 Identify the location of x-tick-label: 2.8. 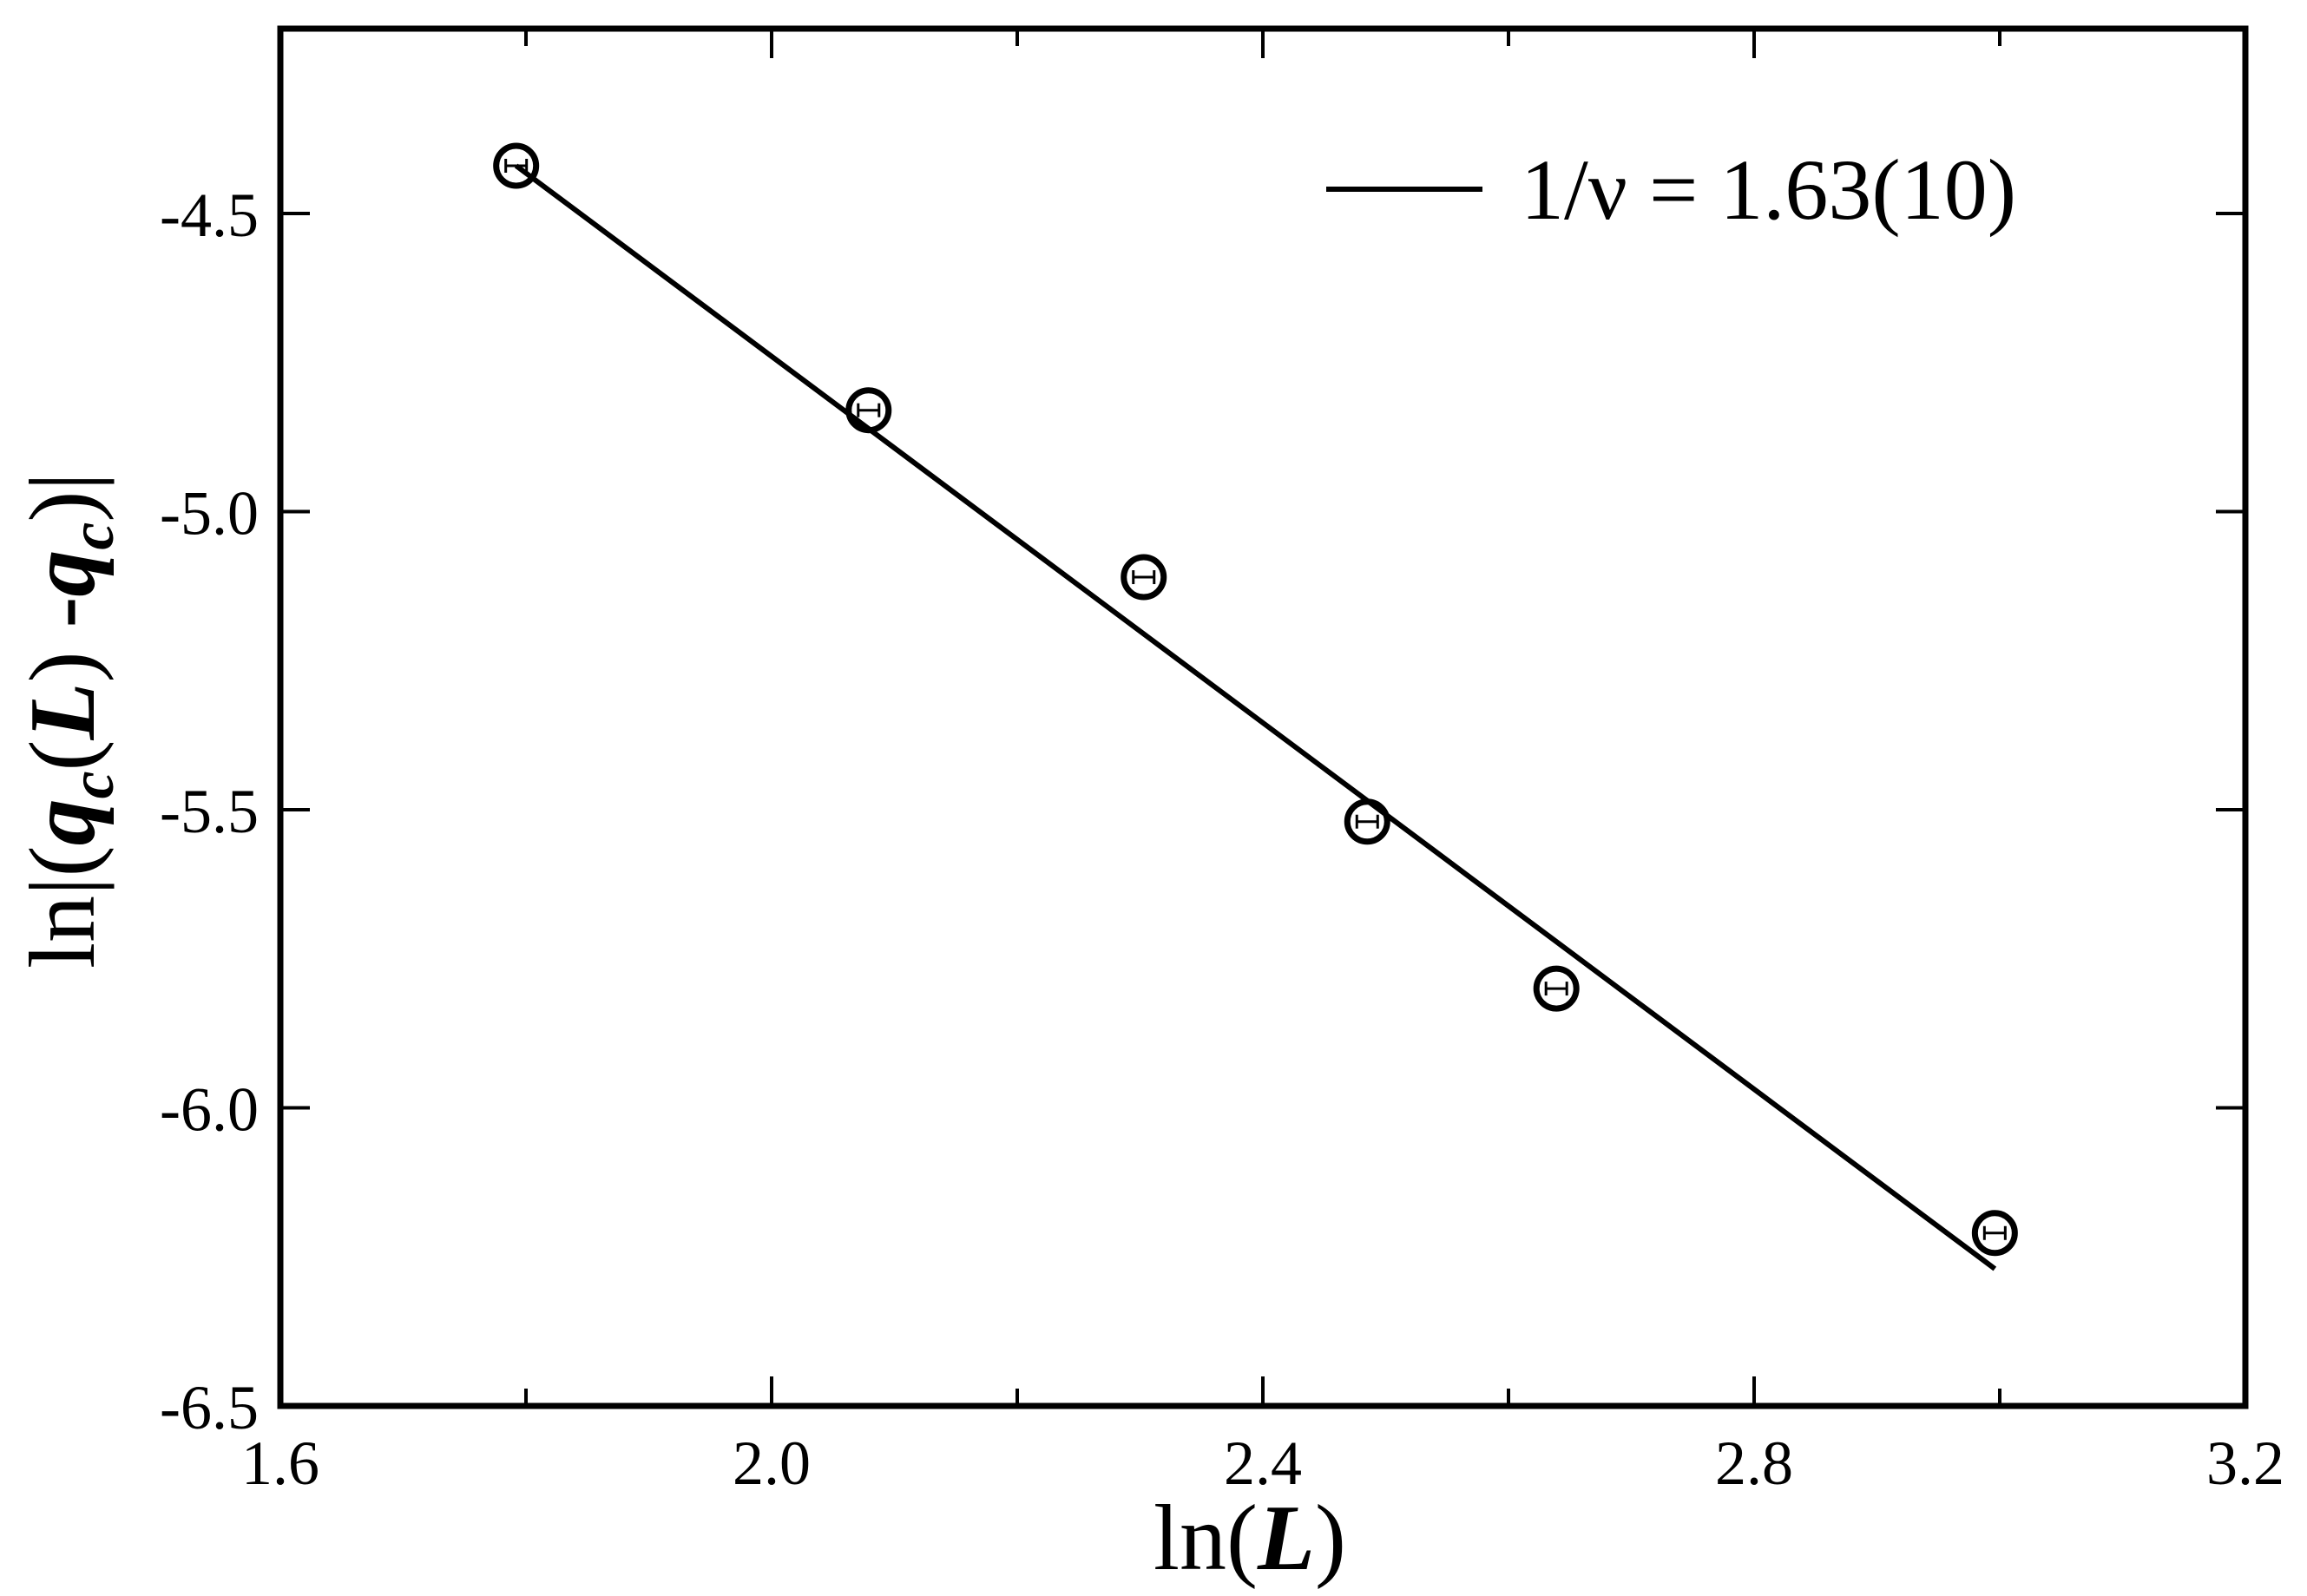
(1754, 1463).